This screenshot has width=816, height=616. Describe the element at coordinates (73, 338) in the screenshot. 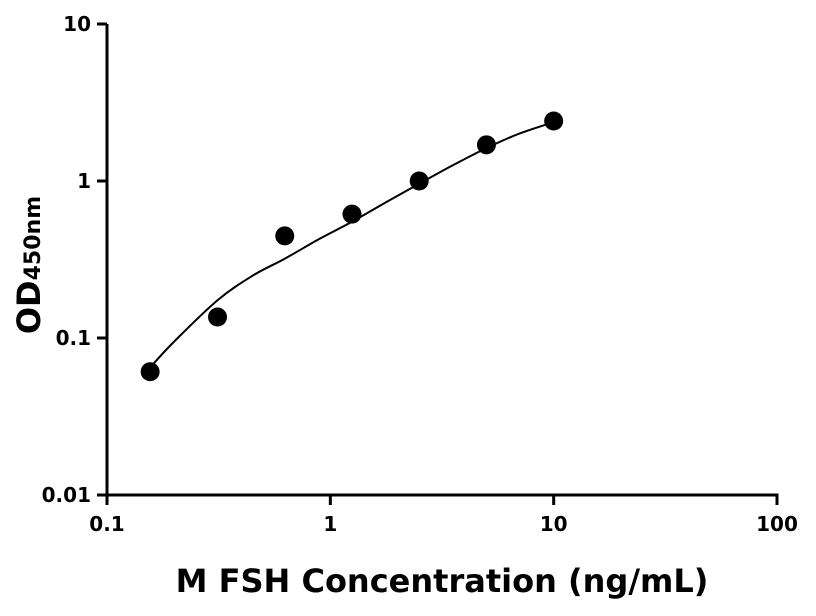

I see `y-tick-label: 0.1` at that location.